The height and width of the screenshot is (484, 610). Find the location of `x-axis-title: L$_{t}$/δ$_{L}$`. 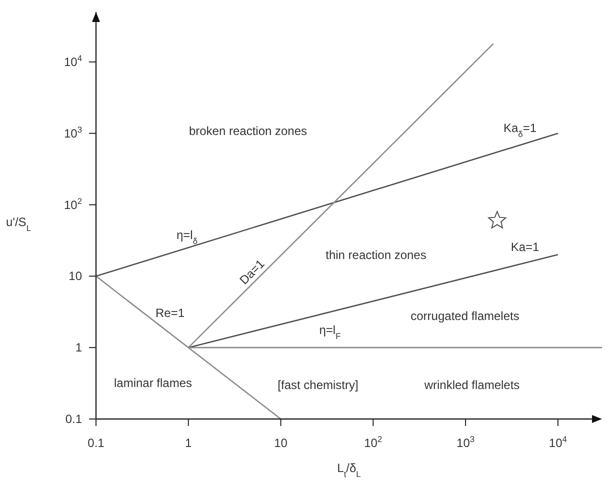

x-axis-title: L$_{t}$/δ$_{L}$ is located at coordinates (349, 470).